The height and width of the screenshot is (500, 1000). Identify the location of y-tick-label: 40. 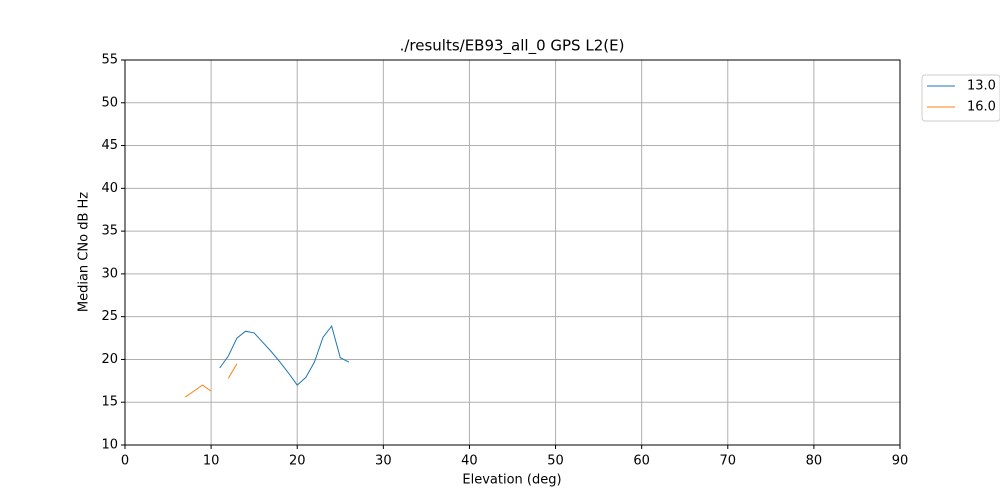
(109, 188).